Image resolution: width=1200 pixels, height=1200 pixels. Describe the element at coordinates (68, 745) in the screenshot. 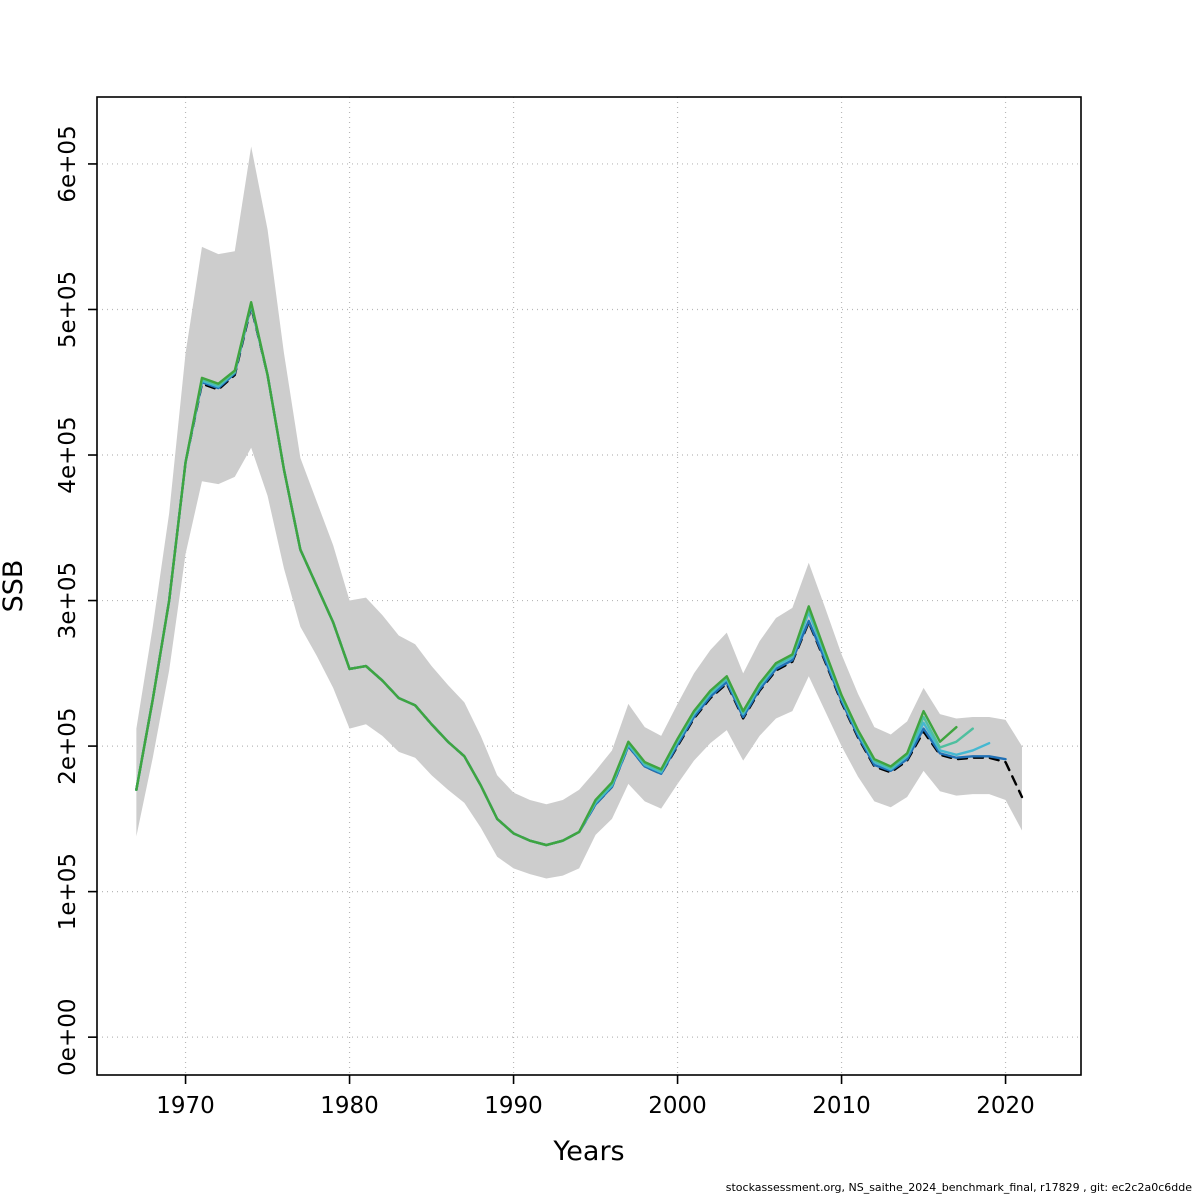

I see `svg-text: 2e+05` at that location.